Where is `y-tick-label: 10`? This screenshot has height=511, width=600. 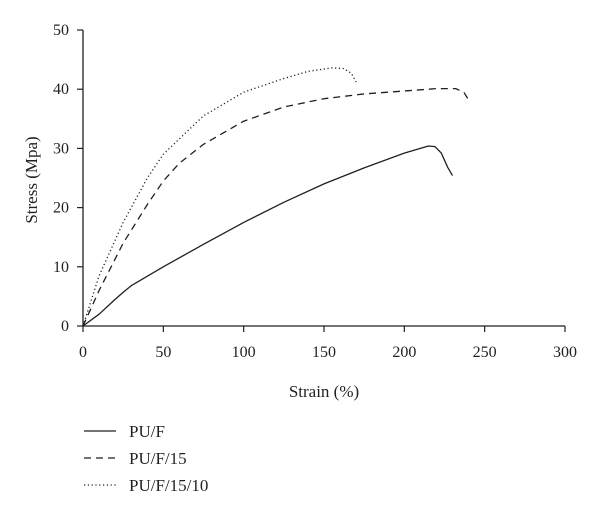
y-tick-label: 10 is located at coordinates (61, 267).